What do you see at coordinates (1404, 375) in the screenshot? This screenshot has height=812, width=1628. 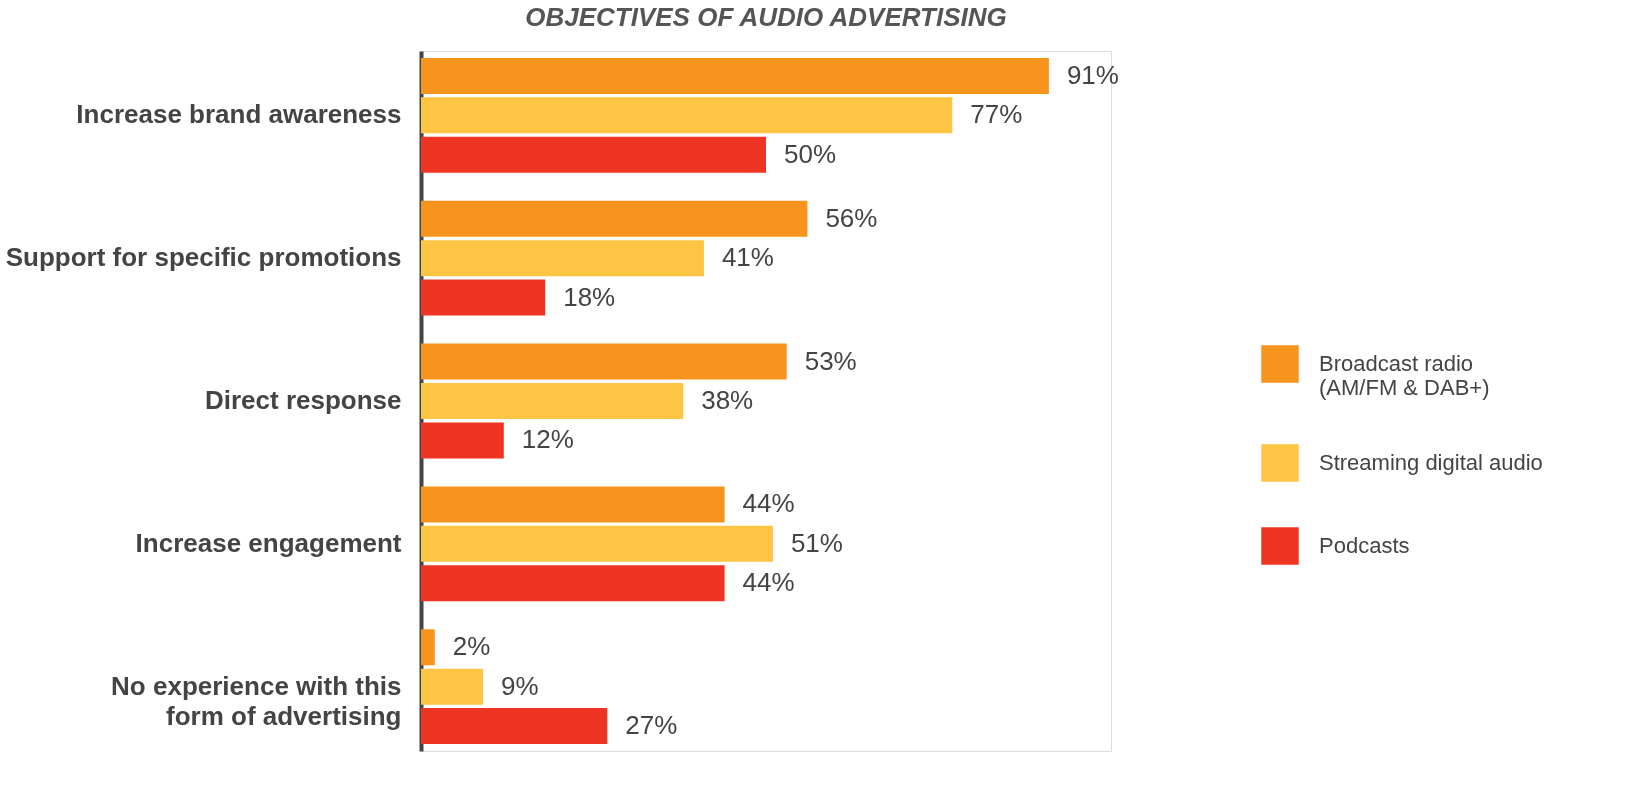 I see `legend-label: Broadcast radio (AM/FM & DAB+)` at bounding box center [1404, 375].